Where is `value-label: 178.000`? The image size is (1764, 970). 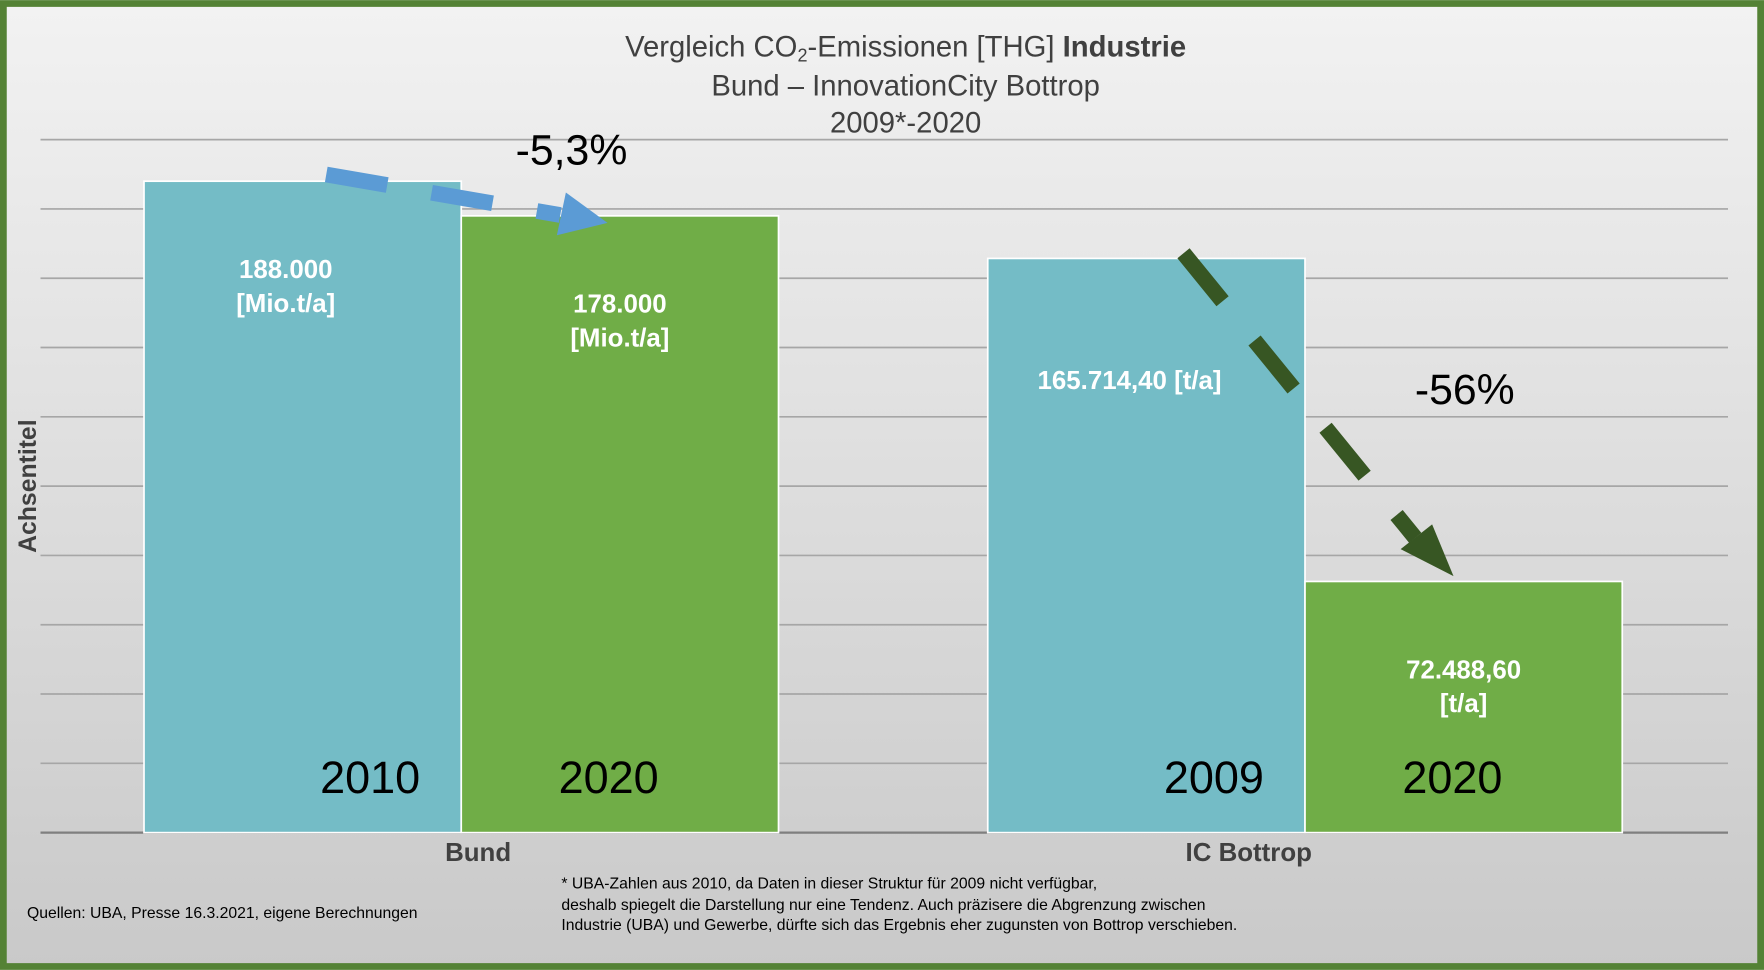 value-label: 178.000 is located at coordinates (619, 305).